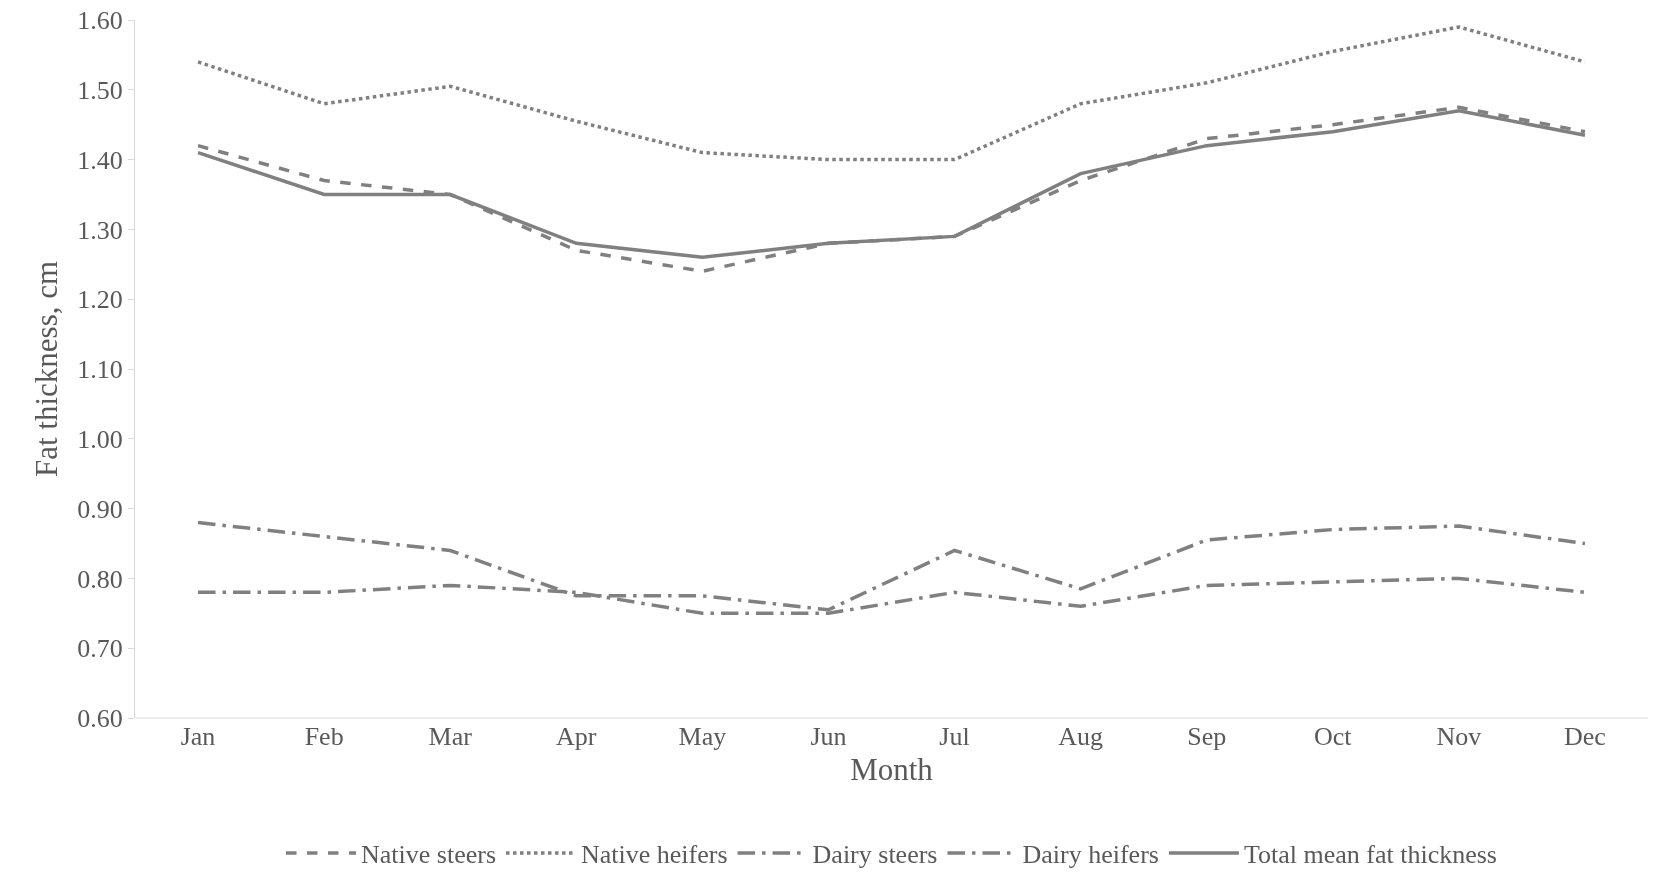 The height and width of the screenshot is (882, 1653). I want to click on x-tick-label: May, so click(702, 736).